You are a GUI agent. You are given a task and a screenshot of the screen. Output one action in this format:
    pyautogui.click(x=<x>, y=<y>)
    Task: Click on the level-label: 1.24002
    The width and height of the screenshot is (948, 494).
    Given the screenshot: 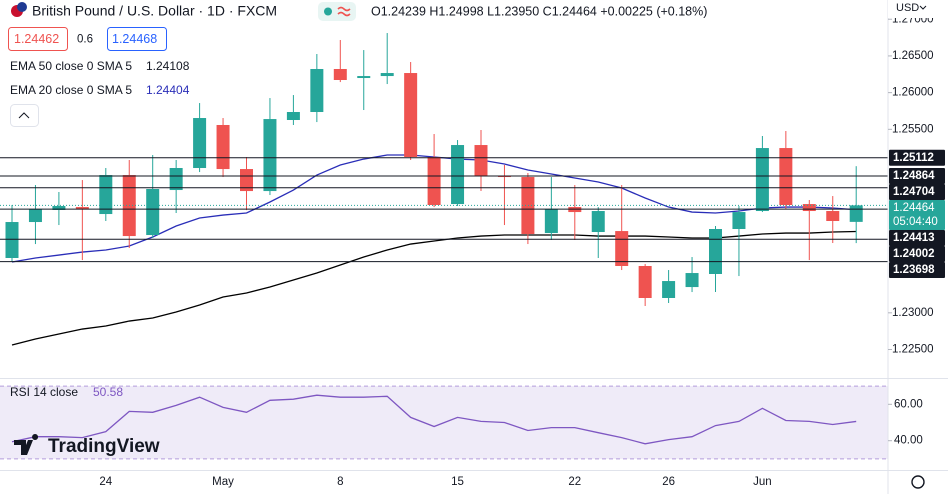 What is the action you would take?
    pyautogui.click(x=914, y=254)
    